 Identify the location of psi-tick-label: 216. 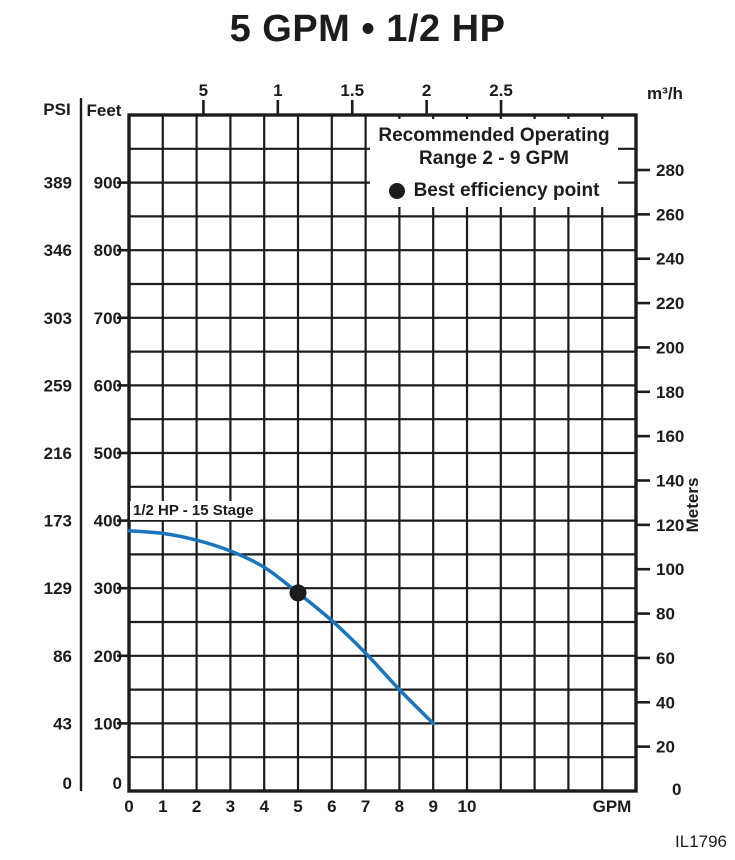
(58, 453).